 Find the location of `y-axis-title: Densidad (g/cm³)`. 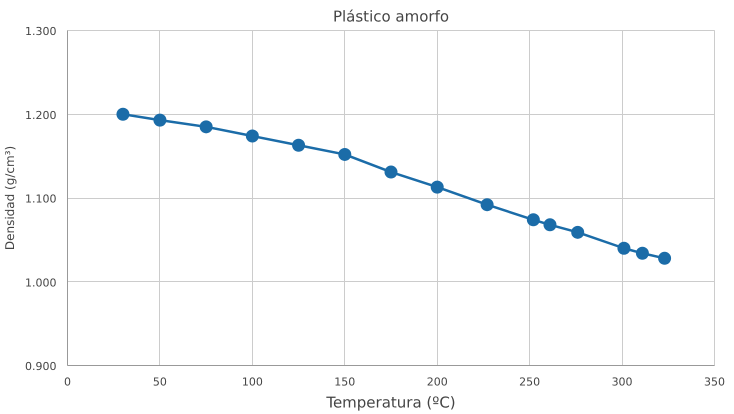

y-axis-title: Densidad (g/cm³) is located at coordinates (10, 198).